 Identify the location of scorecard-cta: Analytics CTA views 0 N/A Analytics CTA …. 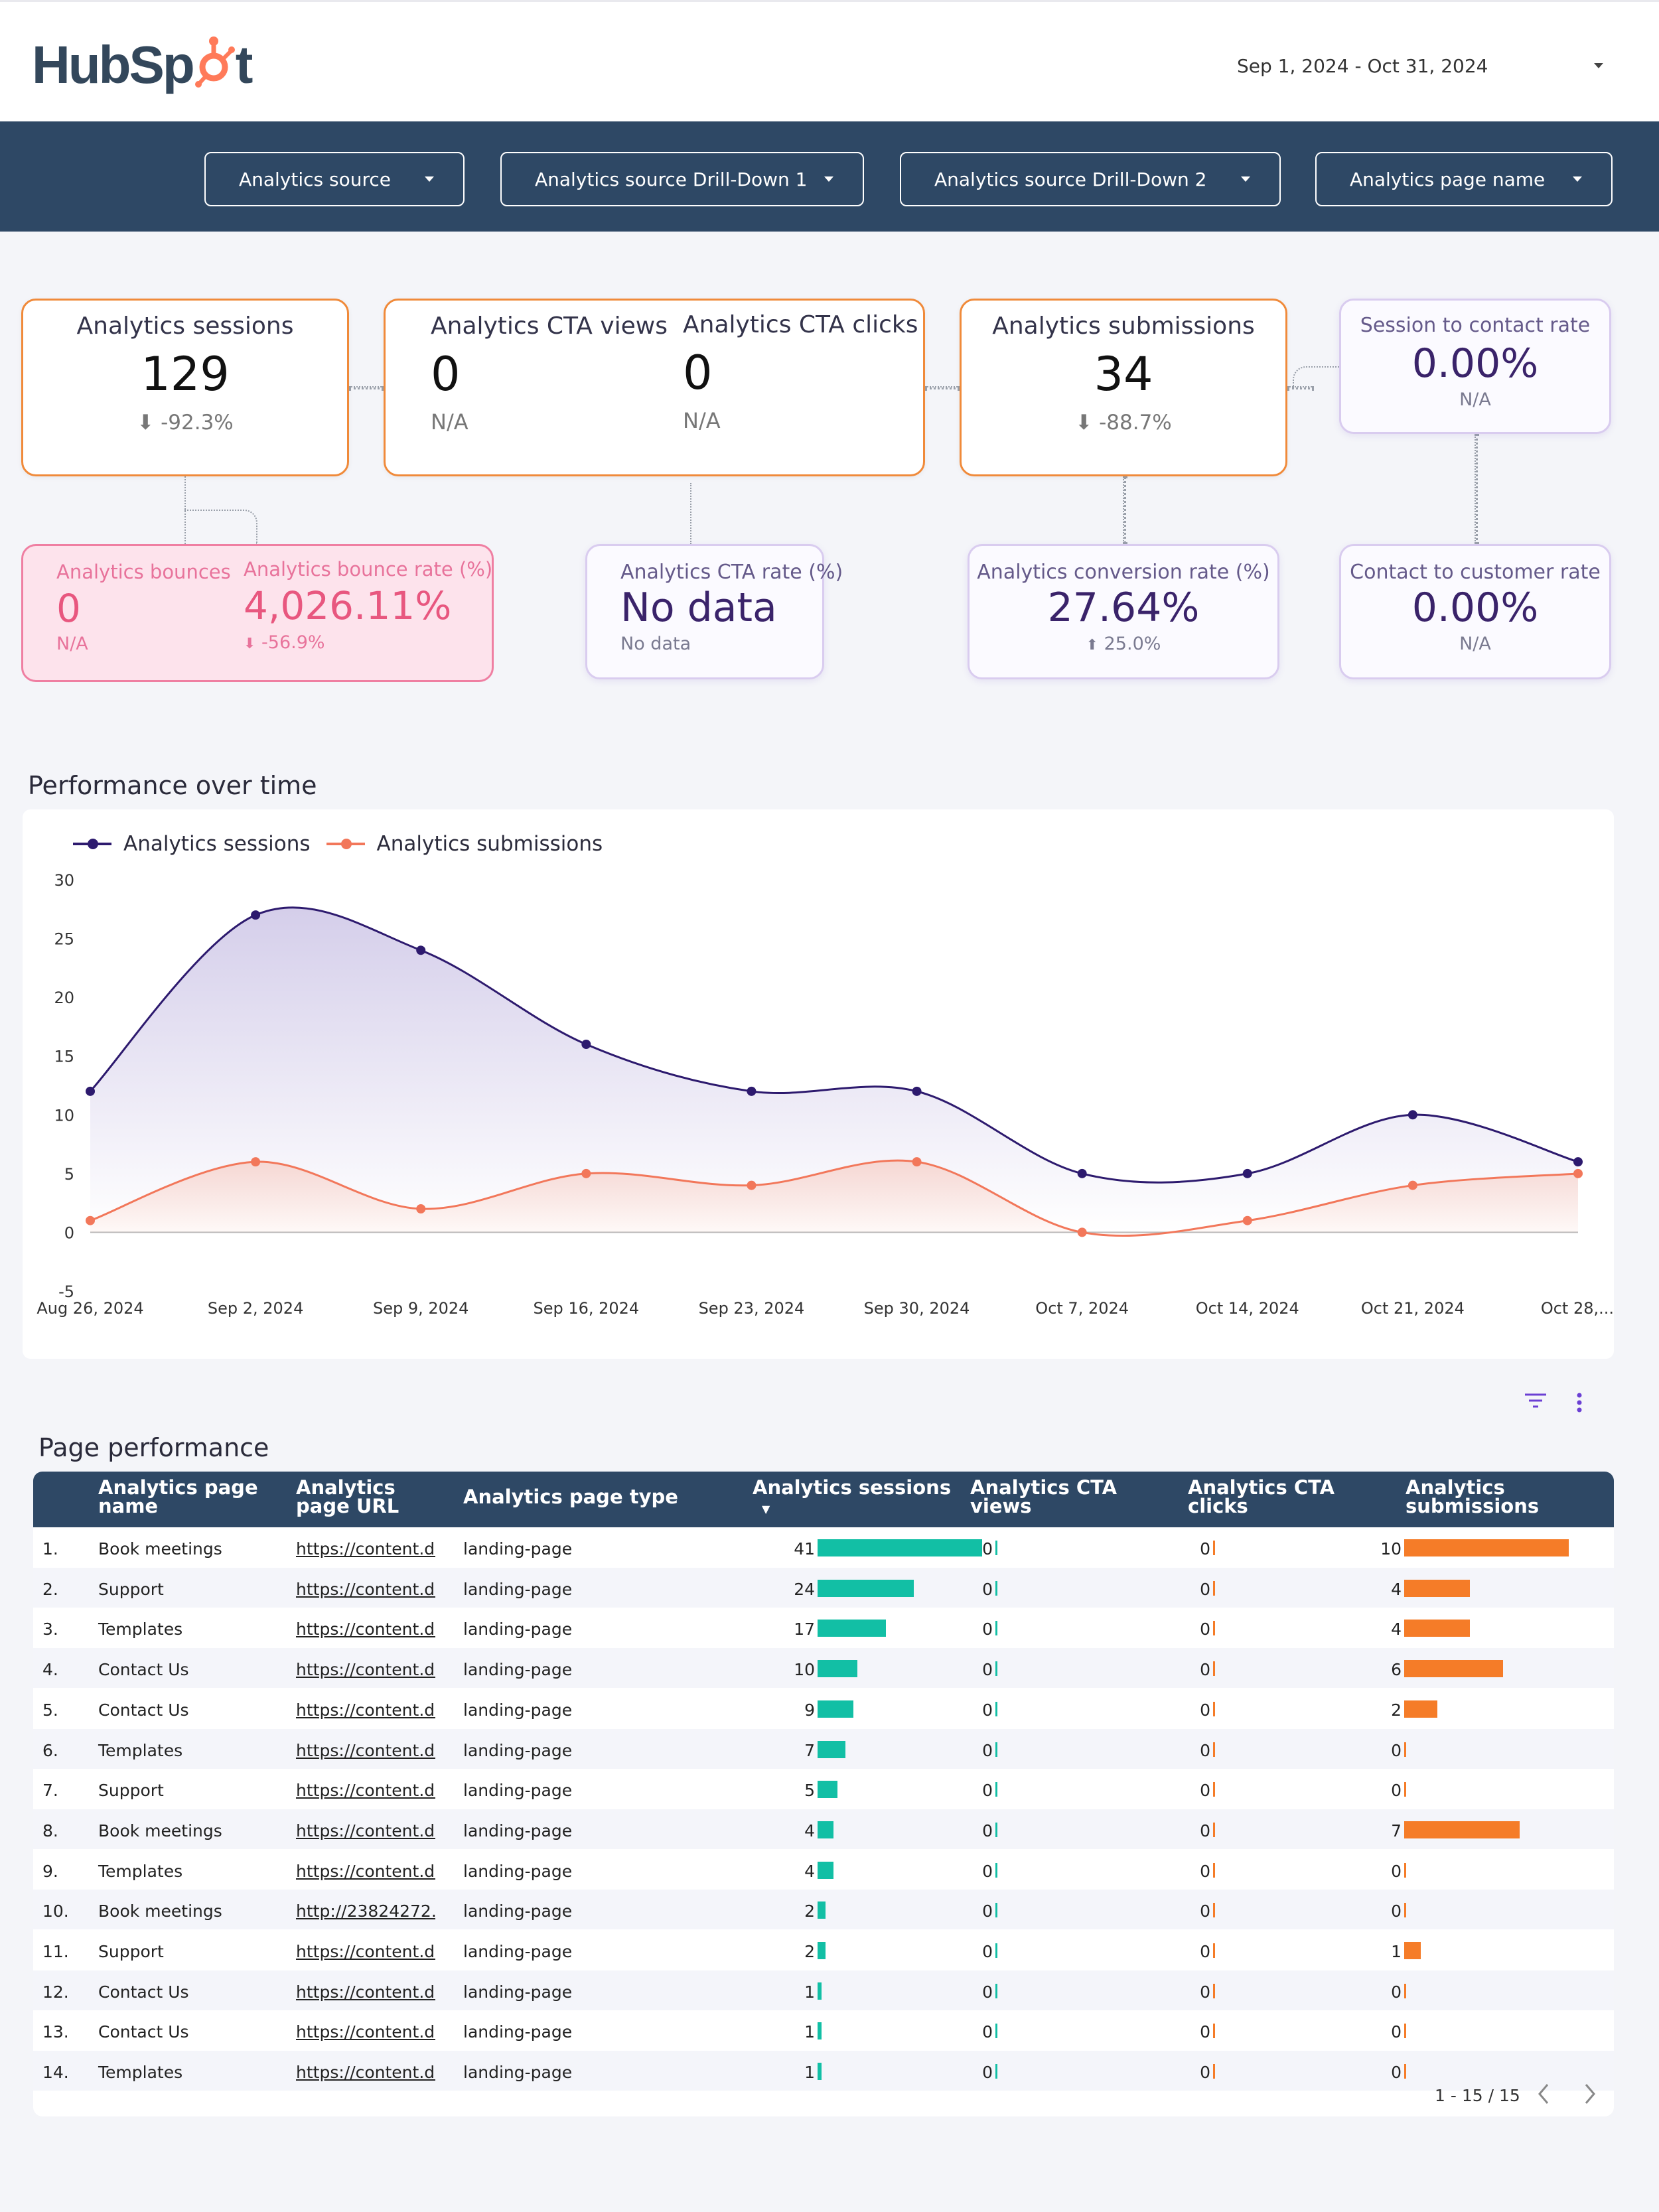
(654, 387).